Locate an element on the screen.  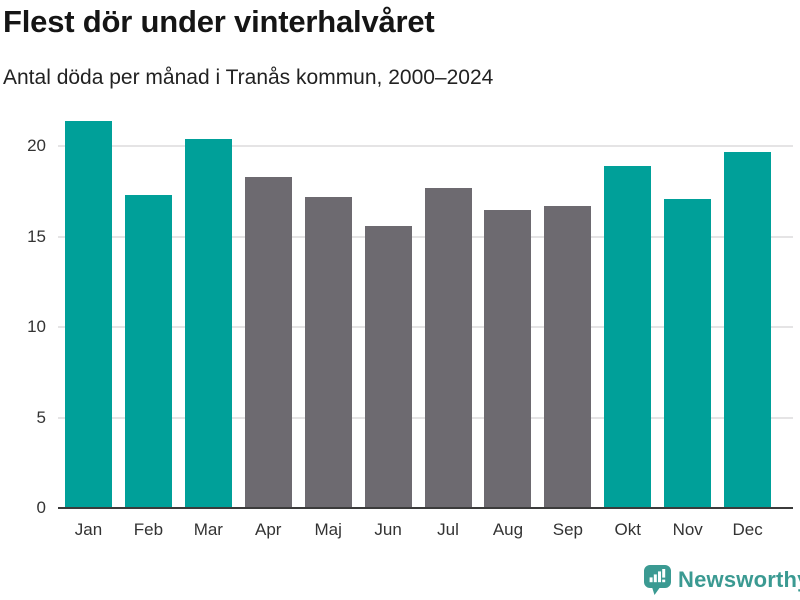
x-axis-tick-dec: Dec is located at coordinates (747, 529).